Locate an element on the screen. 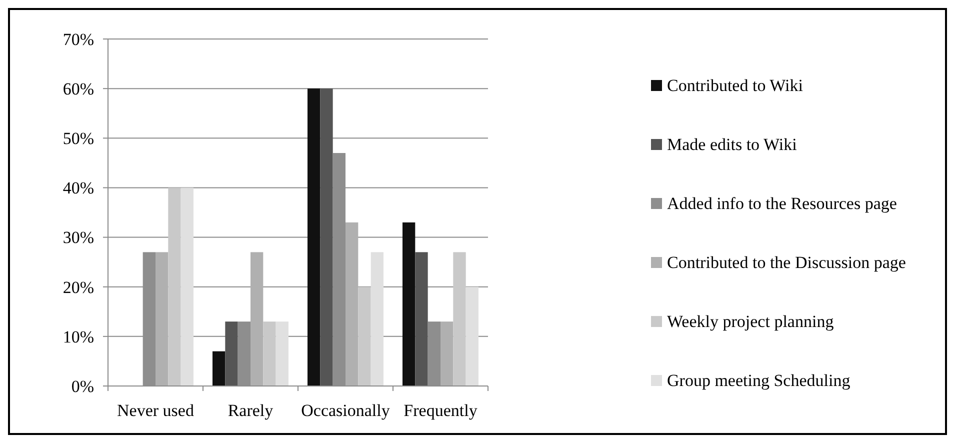  x-tick-label: Never used is located at coordinates (155, 410).